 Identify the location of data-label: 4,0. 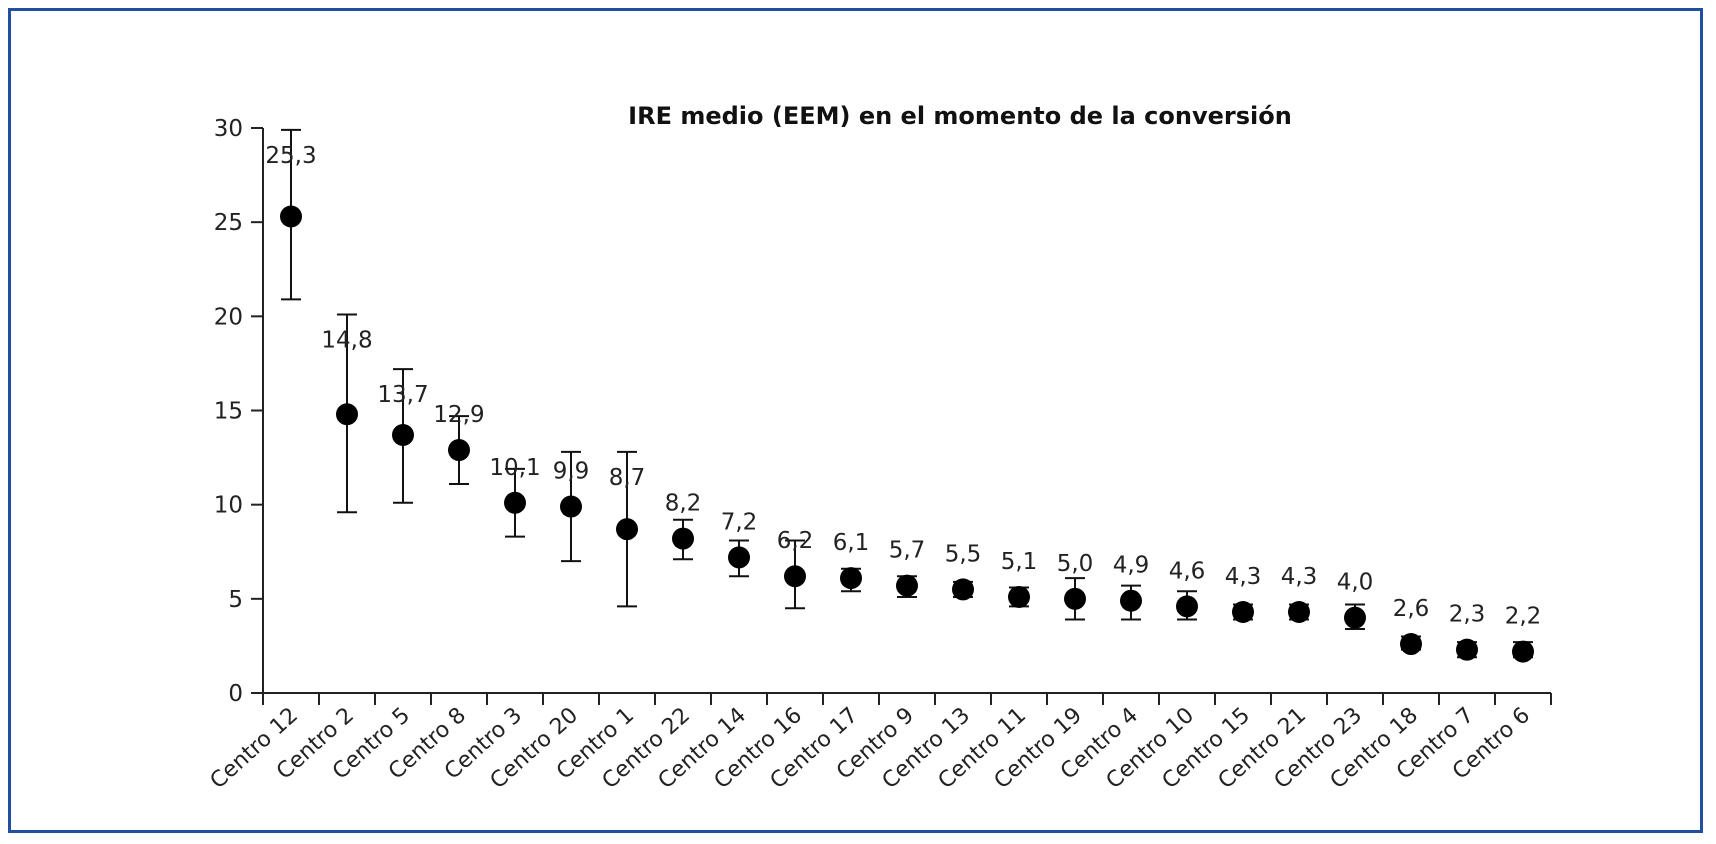
(1355, 583).